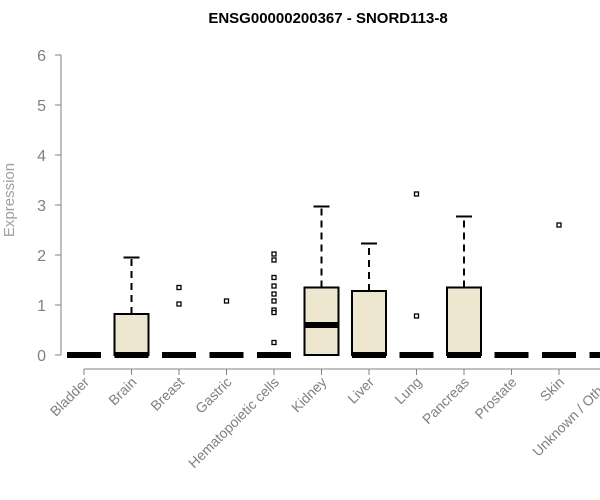 This screenshot has height=500, width=600. What do you see at coordinates (445, 400) in the screenshot?
I see `x-tick-label: Pancreas` at bounding box center [445, 400].